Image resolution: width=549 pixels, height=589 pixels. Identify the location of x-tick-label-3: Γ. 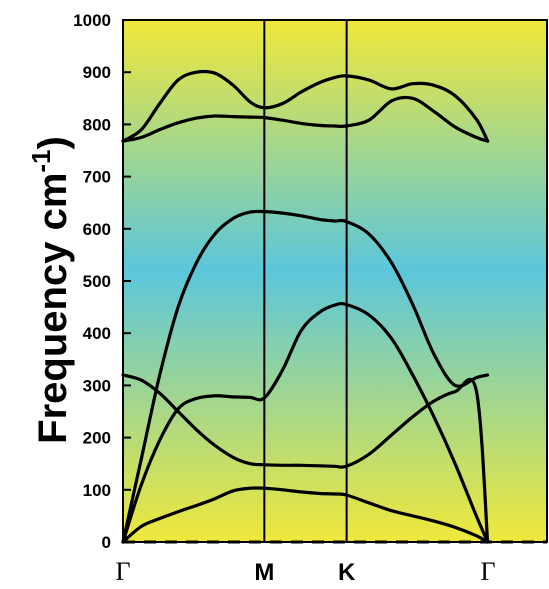
(487, 571).